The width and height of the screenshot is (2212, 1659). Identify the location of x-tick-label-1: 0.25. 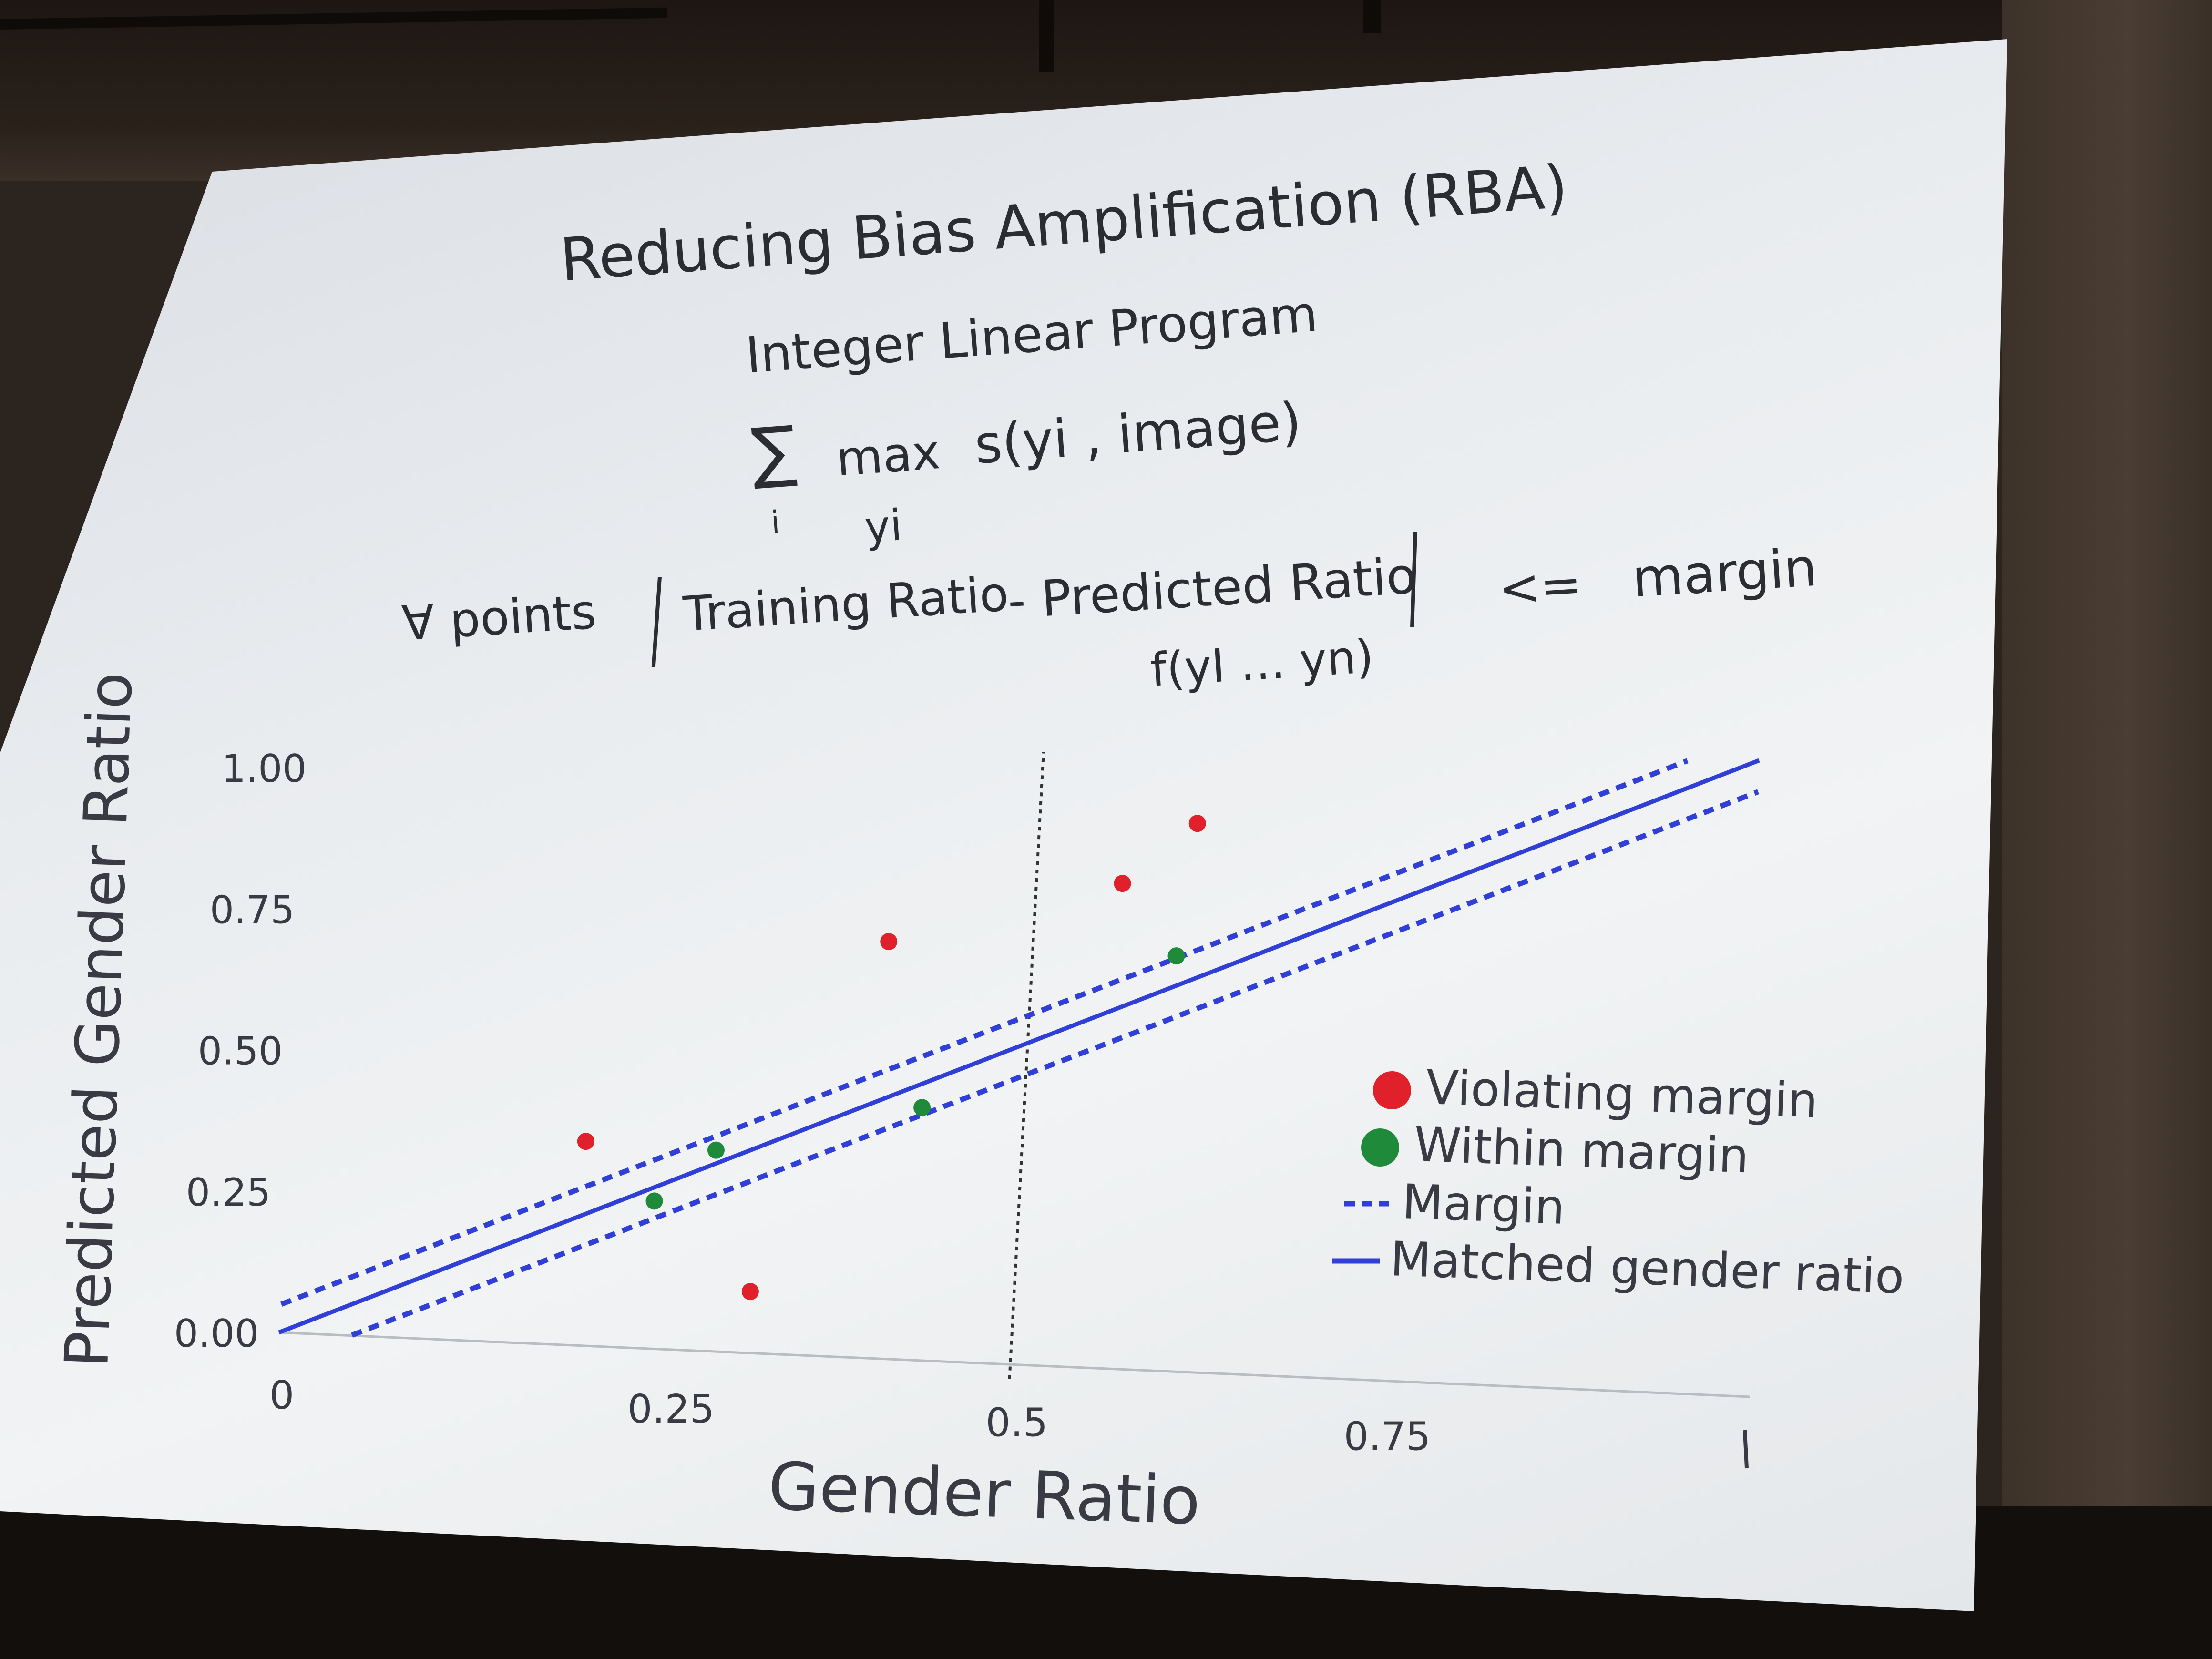
(671, 1409).